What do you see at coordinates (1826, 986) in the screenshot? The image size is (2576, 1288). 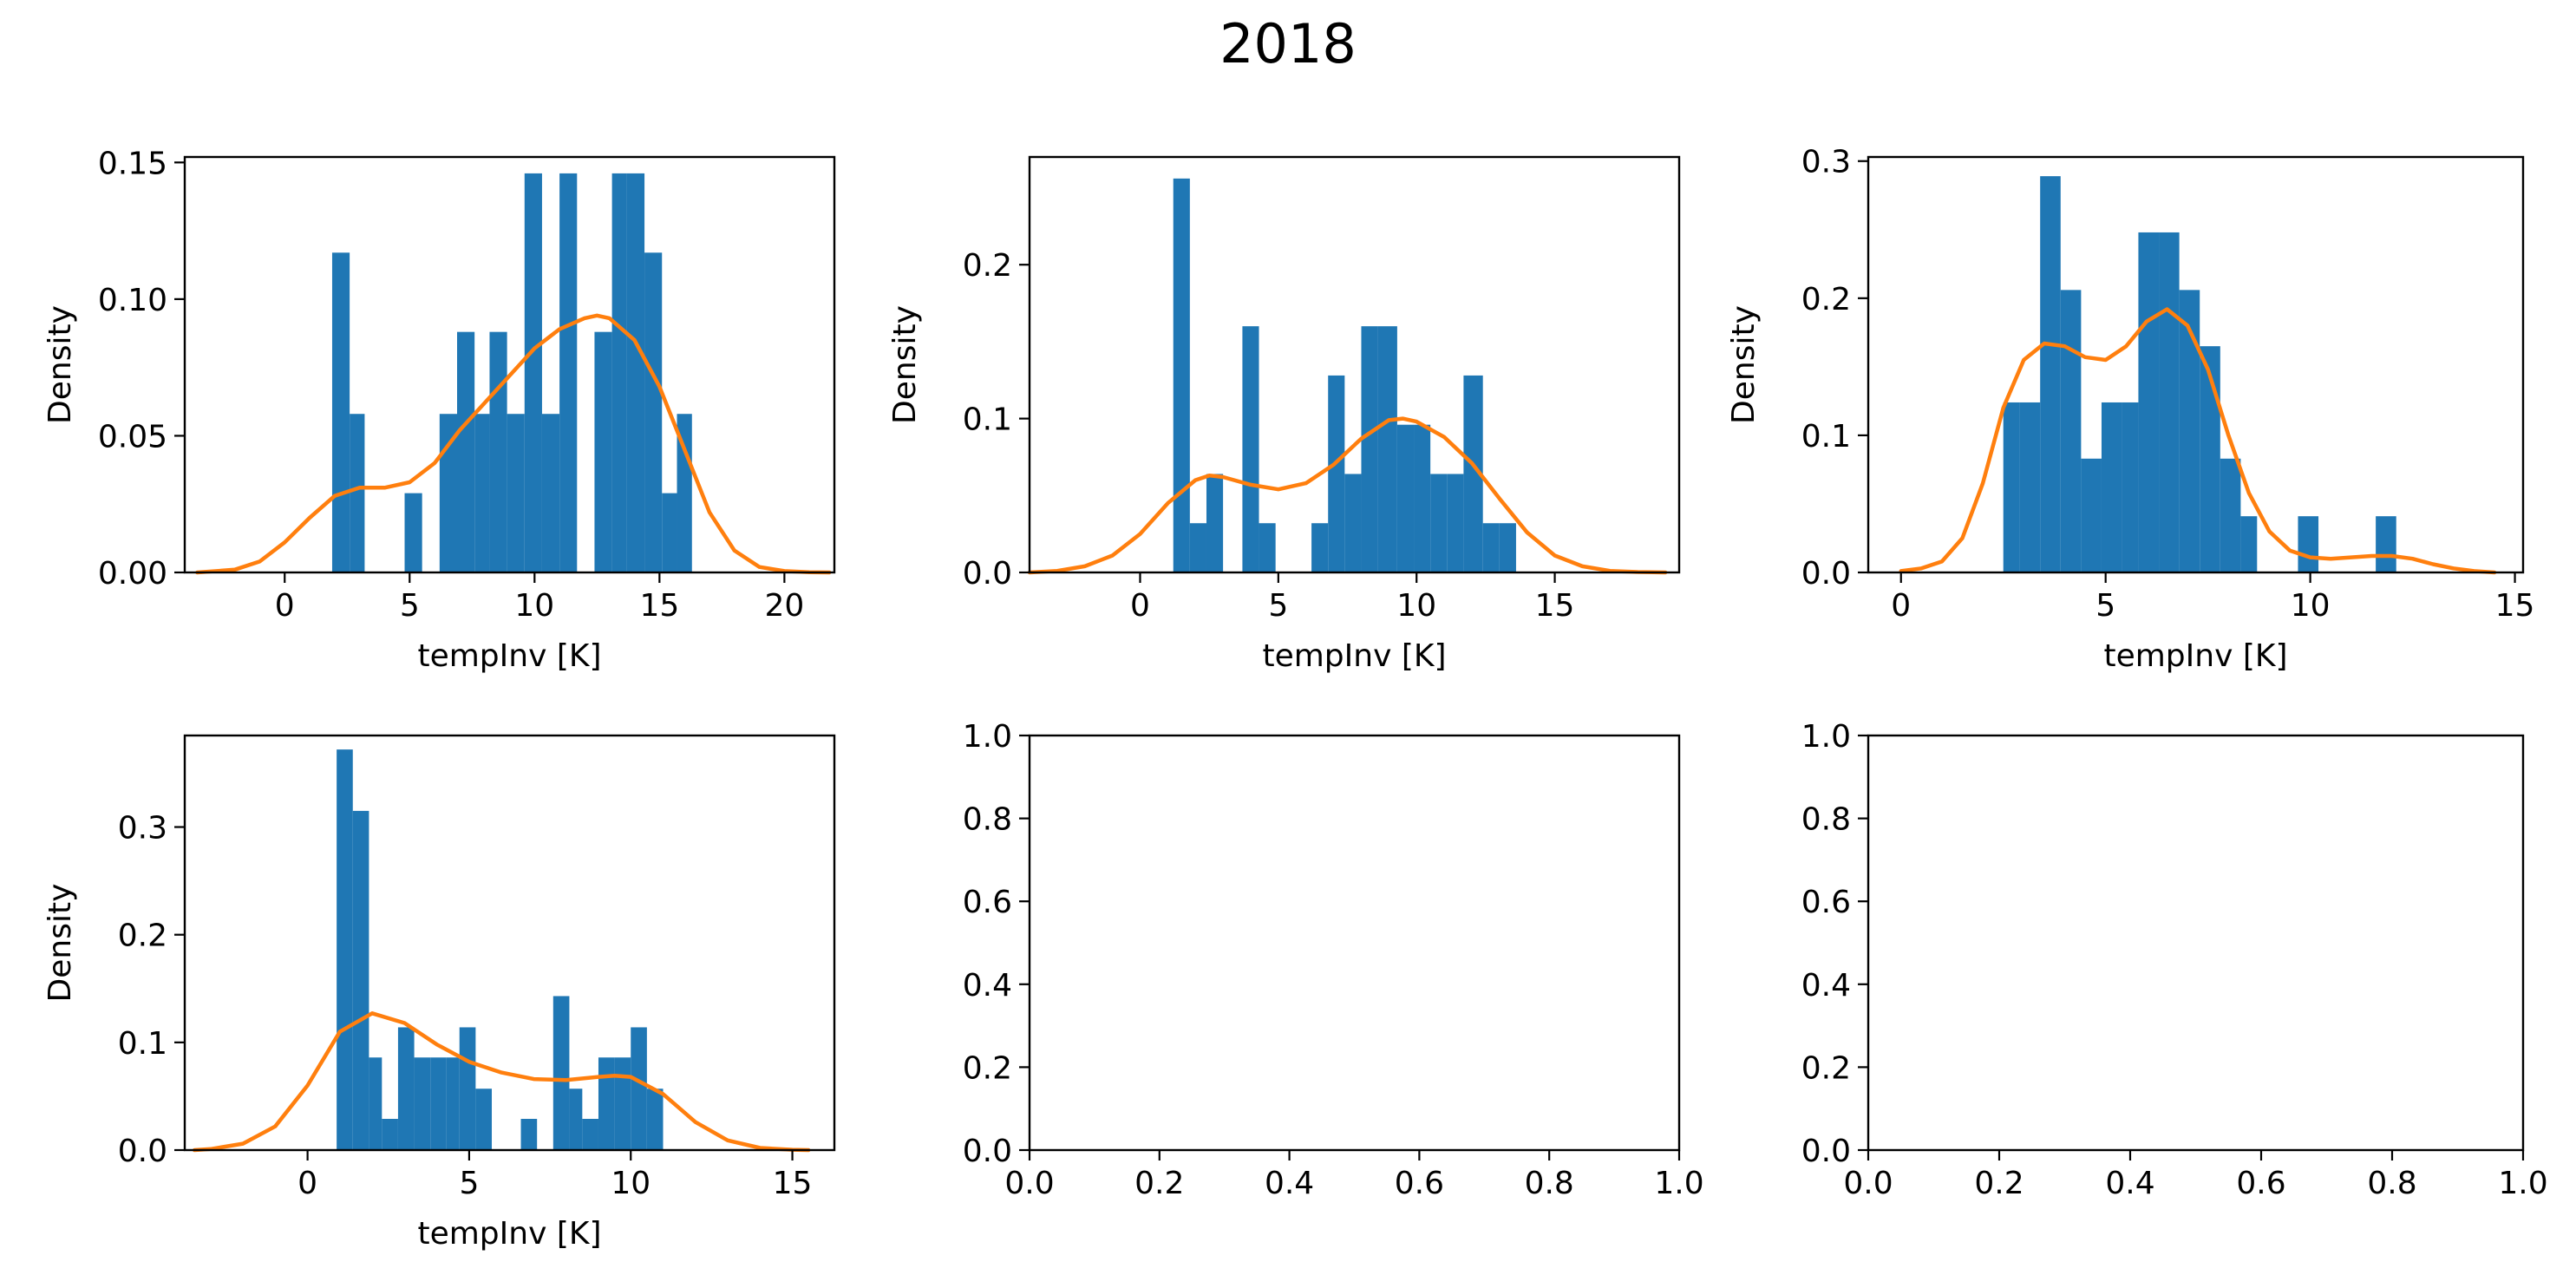 I see `y-tick-label: 0.4` at bounding box center [1826, 986].